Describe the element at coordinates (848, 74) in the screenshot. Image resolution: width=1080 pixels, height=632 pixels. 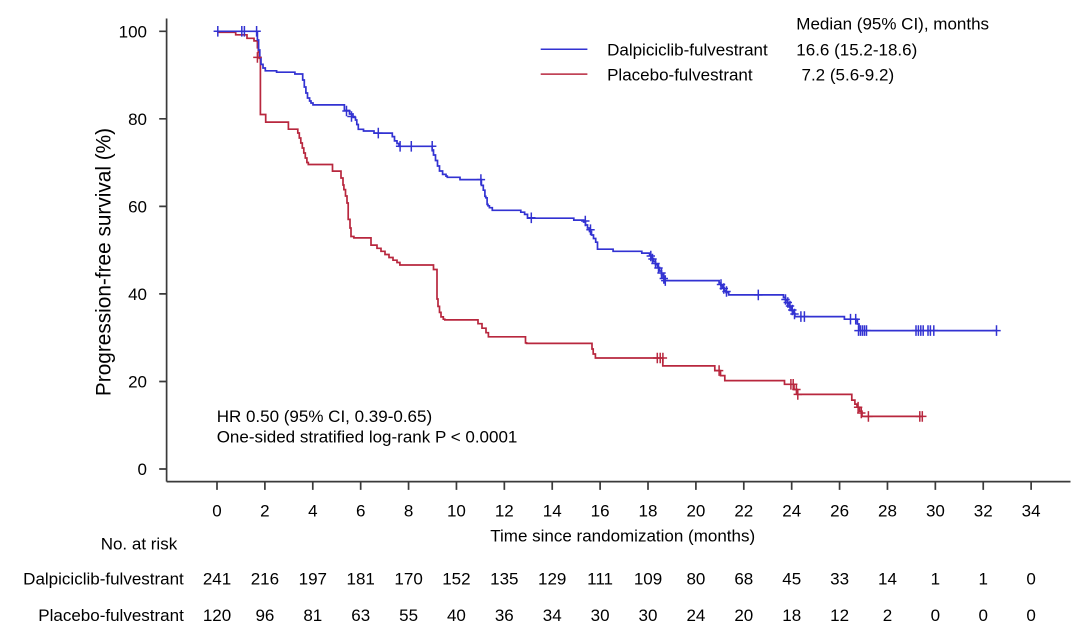
I see `svg-text: 7.2 (5.6-9.2)` at that location.